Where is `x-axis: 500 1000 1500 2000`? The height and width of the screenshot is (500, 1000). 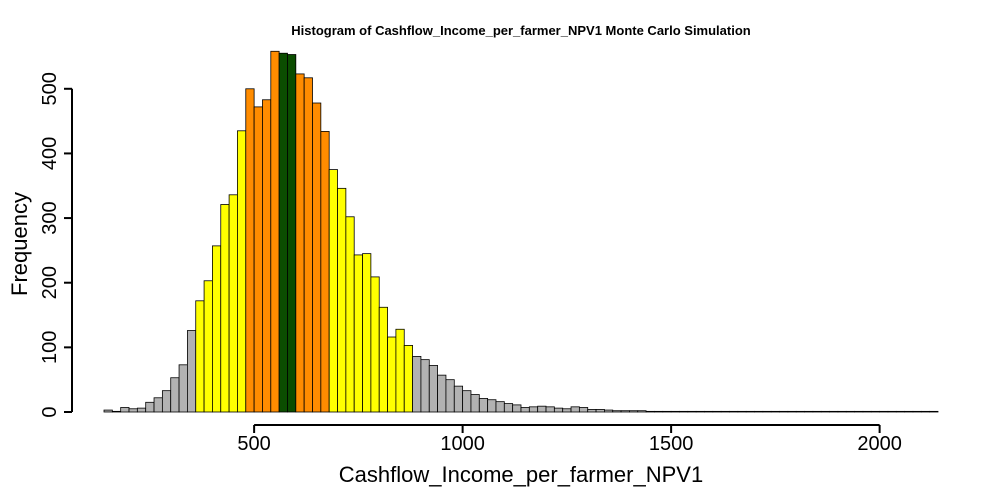
x-axis: 500 1000 1500 2000 is located at coordinates (569, 439).